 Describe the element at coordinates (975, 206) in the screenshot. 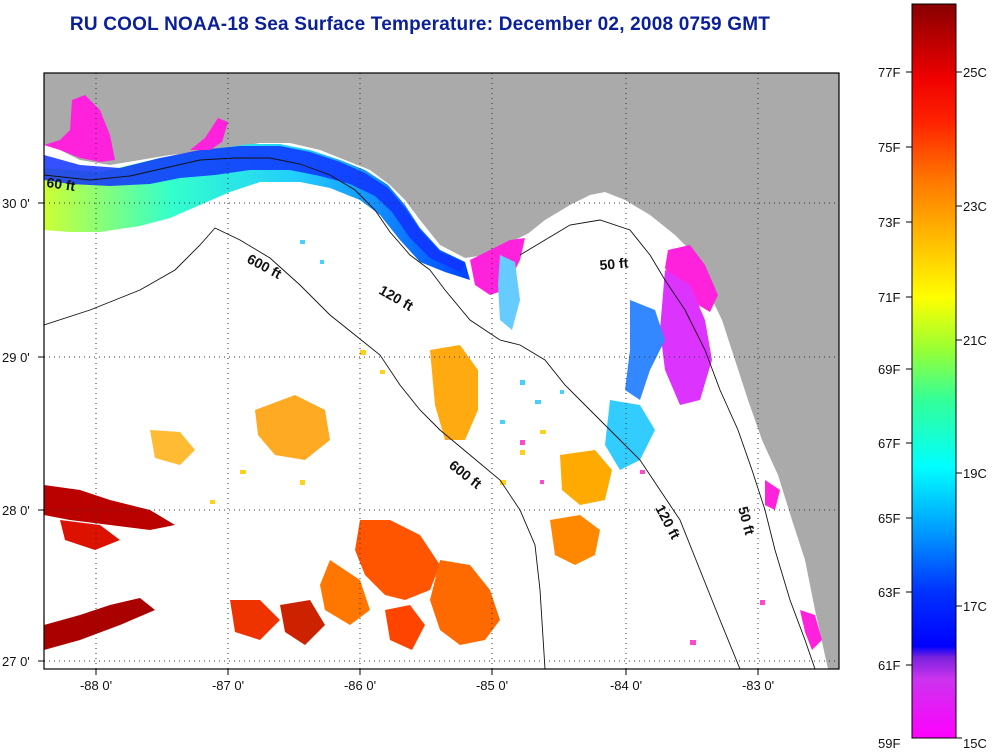

I see `colorbar-c-label: 23C` at that location.